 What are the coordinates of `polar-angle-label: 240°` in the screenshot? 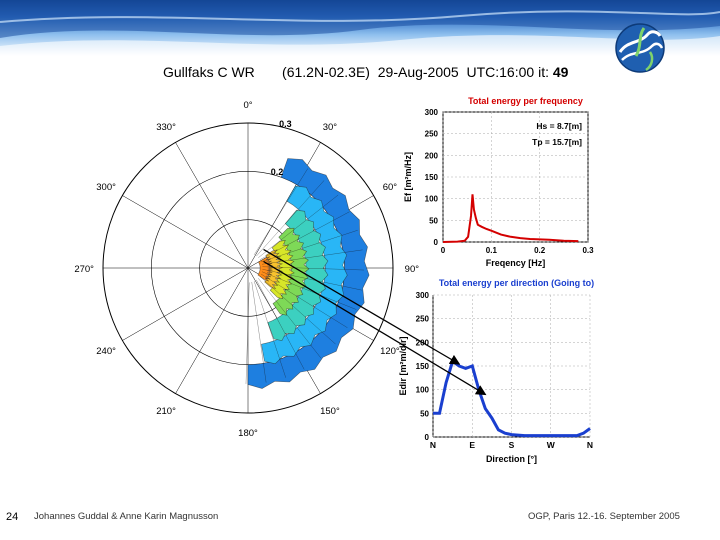 It's located at (106, 351).